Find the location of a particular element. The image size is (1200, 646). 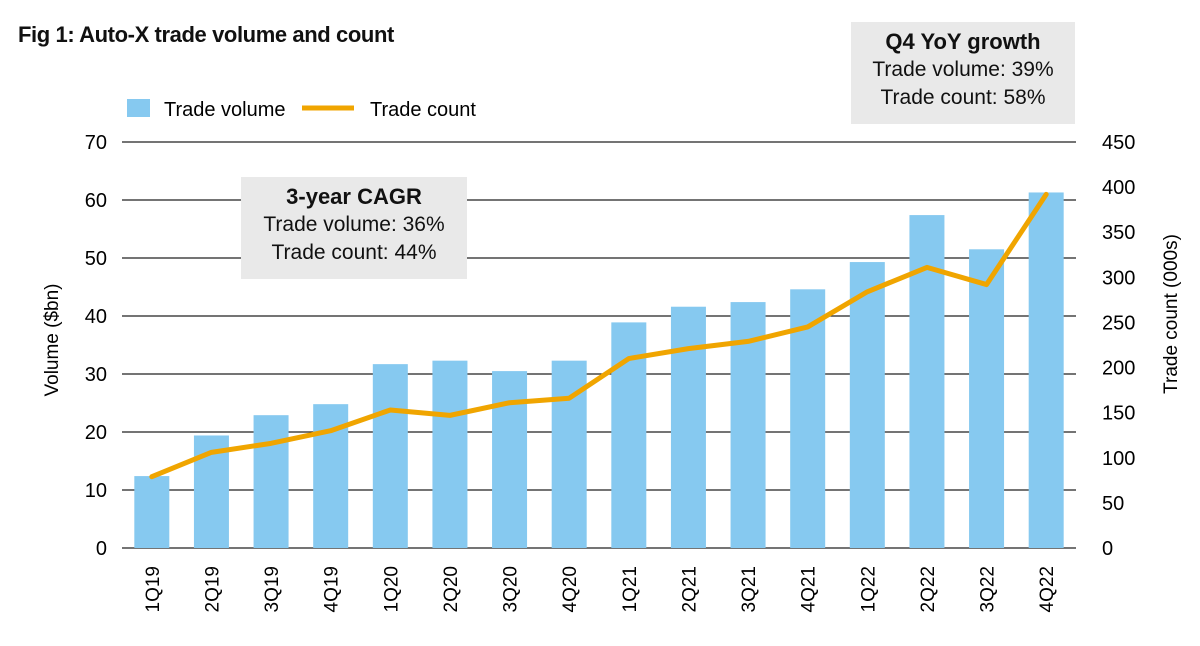

x-tick-label: 4Q22 is located at coordinates (1047, 589).